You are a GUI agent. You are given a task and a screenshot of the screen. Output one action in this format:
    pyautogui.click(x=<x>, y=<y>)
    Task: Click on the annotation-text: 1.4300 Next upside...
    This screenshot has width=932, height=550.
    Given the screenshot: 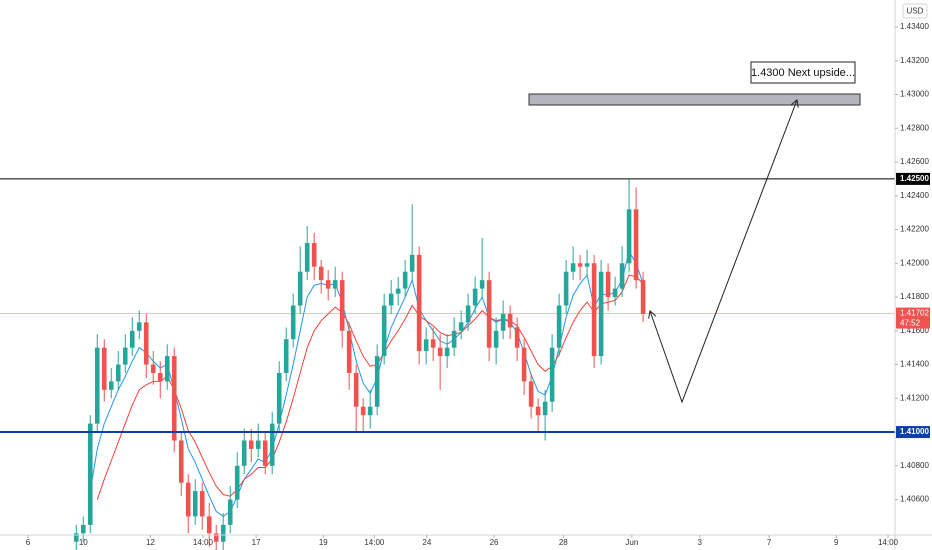 What is the action you would take?
    pyautogui.click(x=803, y=73)
    